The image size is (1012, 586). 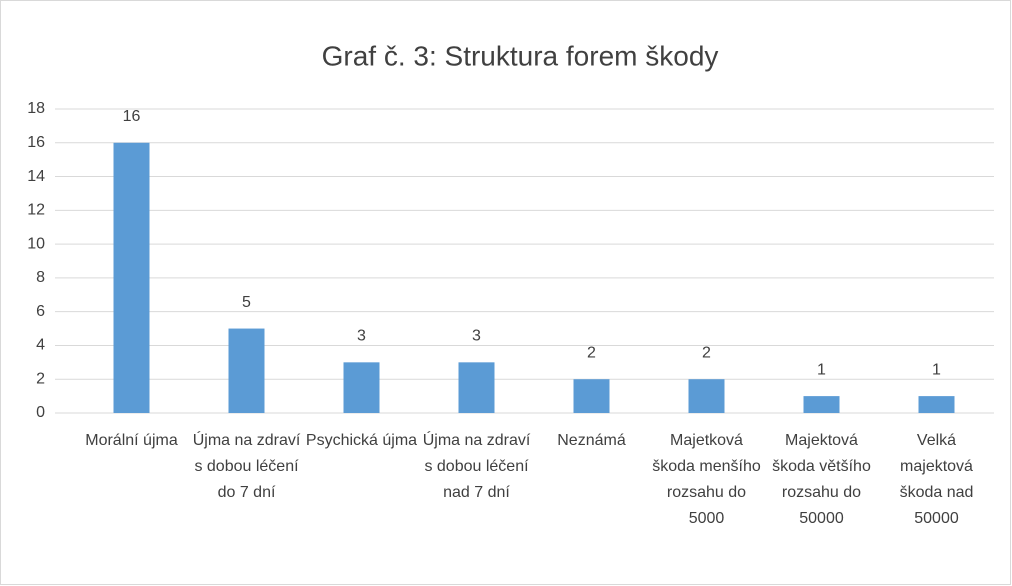 What do you see at coordinates (40, 378) in the screenshot?
I see `y-tick-label: 2` at bounding box center [40, 378].